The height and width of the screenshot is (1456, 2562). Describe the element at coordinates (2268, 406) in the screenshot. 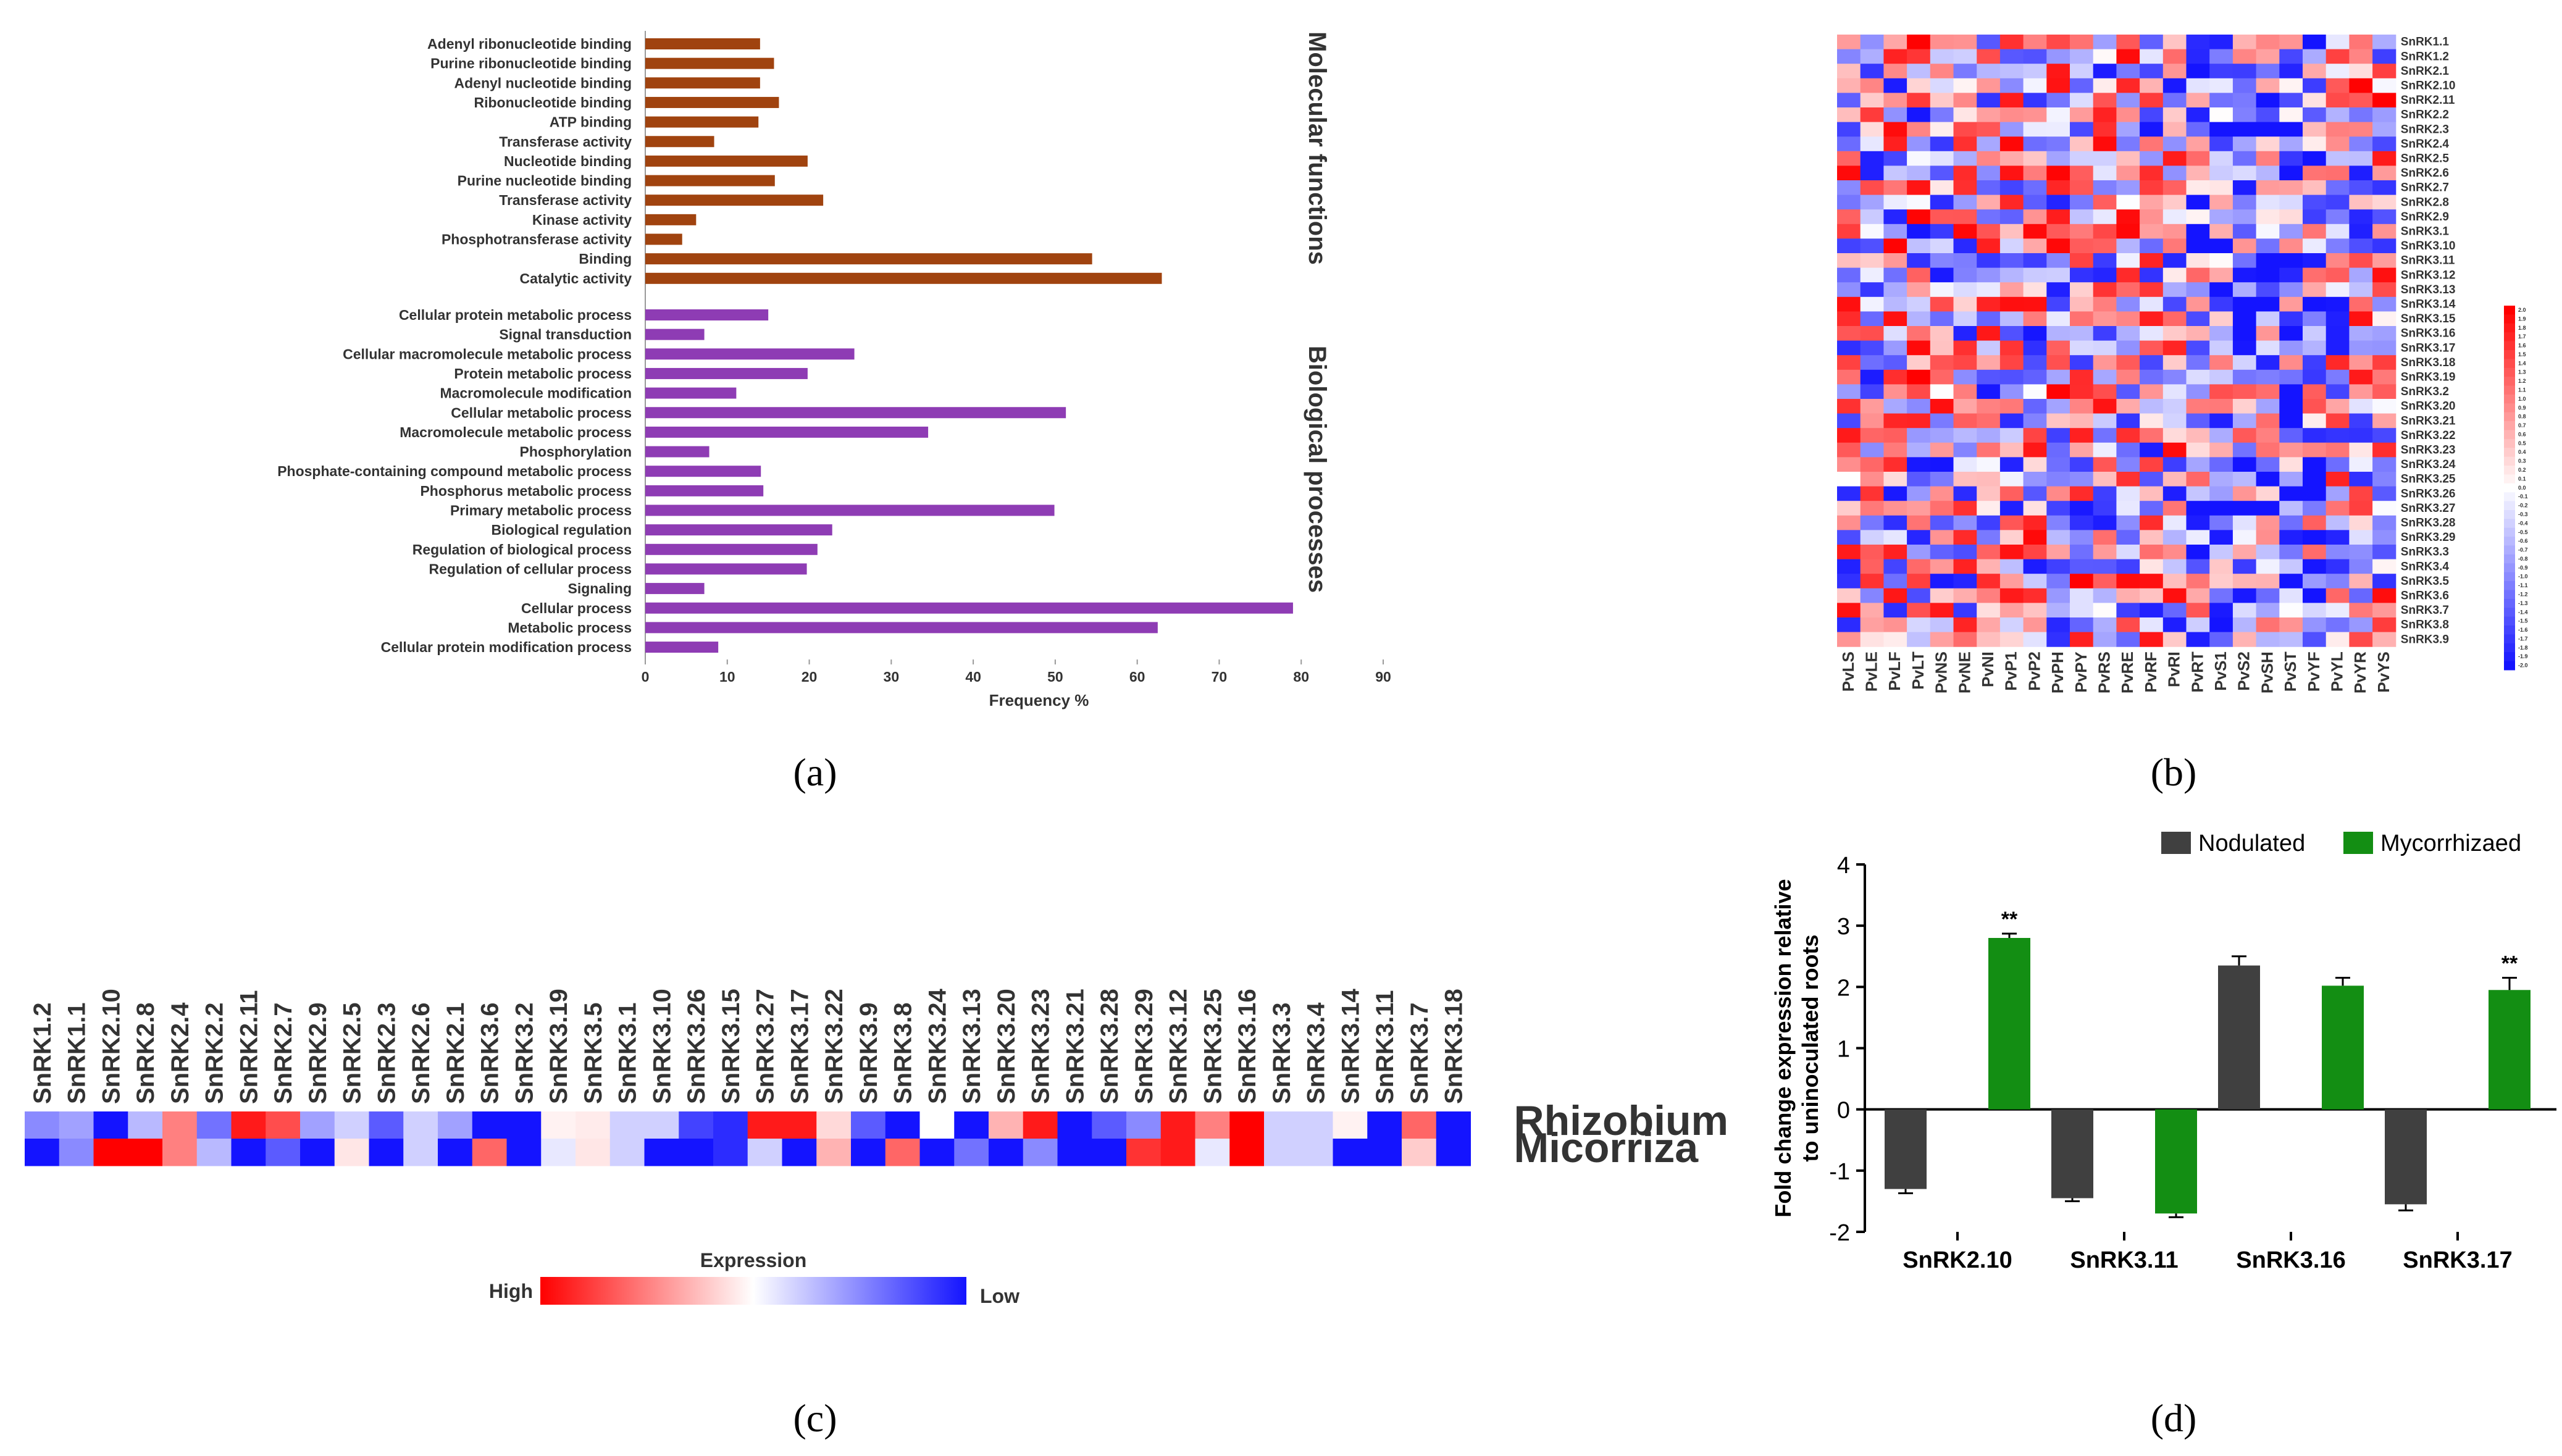

I see `heatmap-cell-snrk3-20-pvsh` at that location.